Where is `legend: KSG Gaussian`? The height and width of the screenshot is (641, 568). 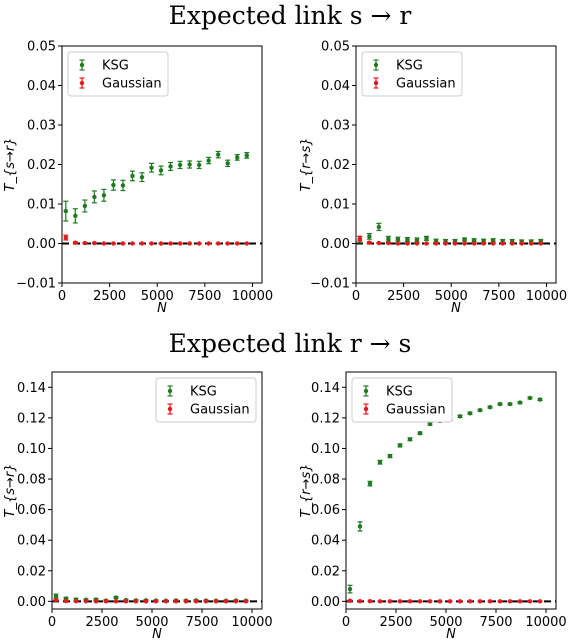 legend: KSG Gaussian is located at coordinates (206, 400).